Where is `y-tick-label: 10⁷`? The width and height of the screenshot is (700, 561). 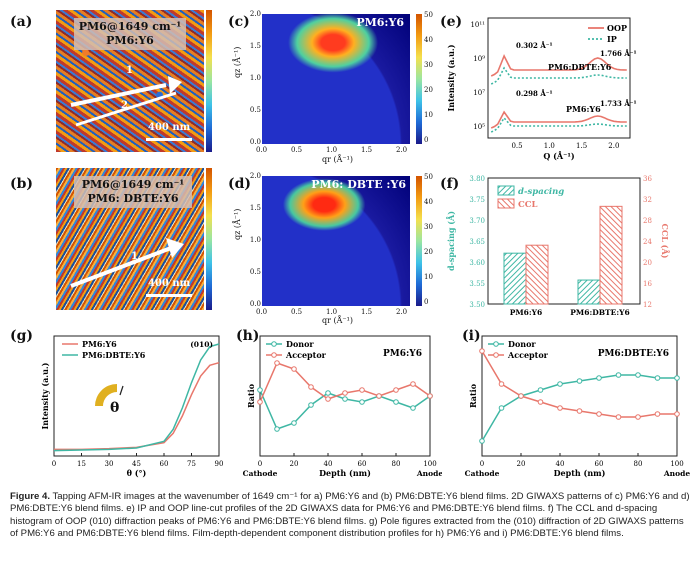 y-tick-label: 10⁷ is located at coordinates (479, 93).